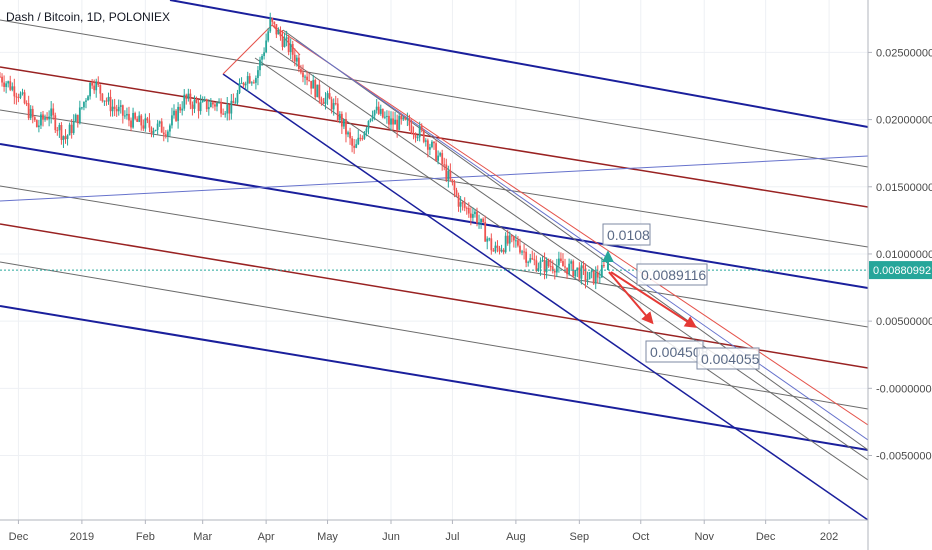  I want to click on x-tick-label: Aug, so click(516, 537).